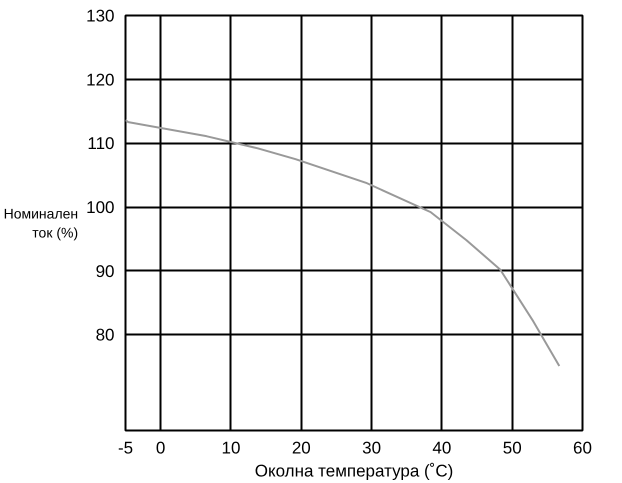  Describe the element at coordinates (512, 448) in the screenshot. I see `x-tick-label: 50` at that location.